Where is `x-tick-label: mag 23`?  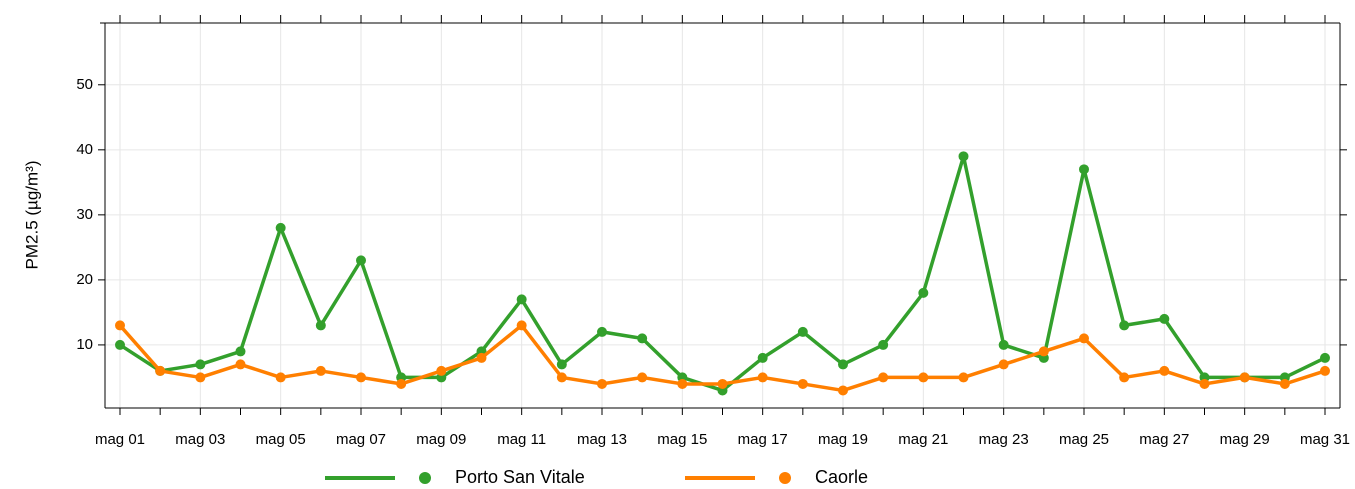 x-tick-label: mag 23 is located at coordinates (1004, 439).